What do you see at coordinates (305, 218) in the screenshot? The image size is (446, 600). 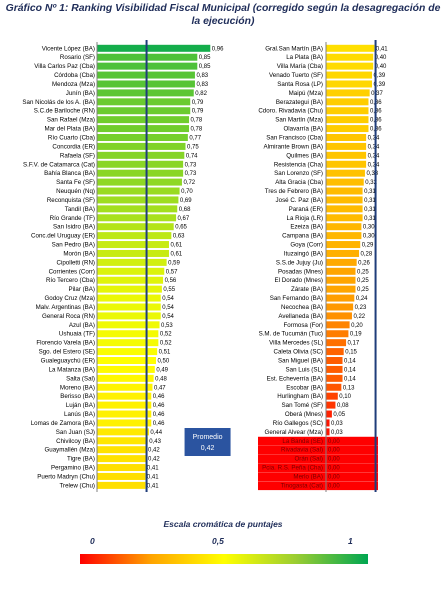 I see `category-label: La Rioja (LR)` at bounding box center [305, 218].